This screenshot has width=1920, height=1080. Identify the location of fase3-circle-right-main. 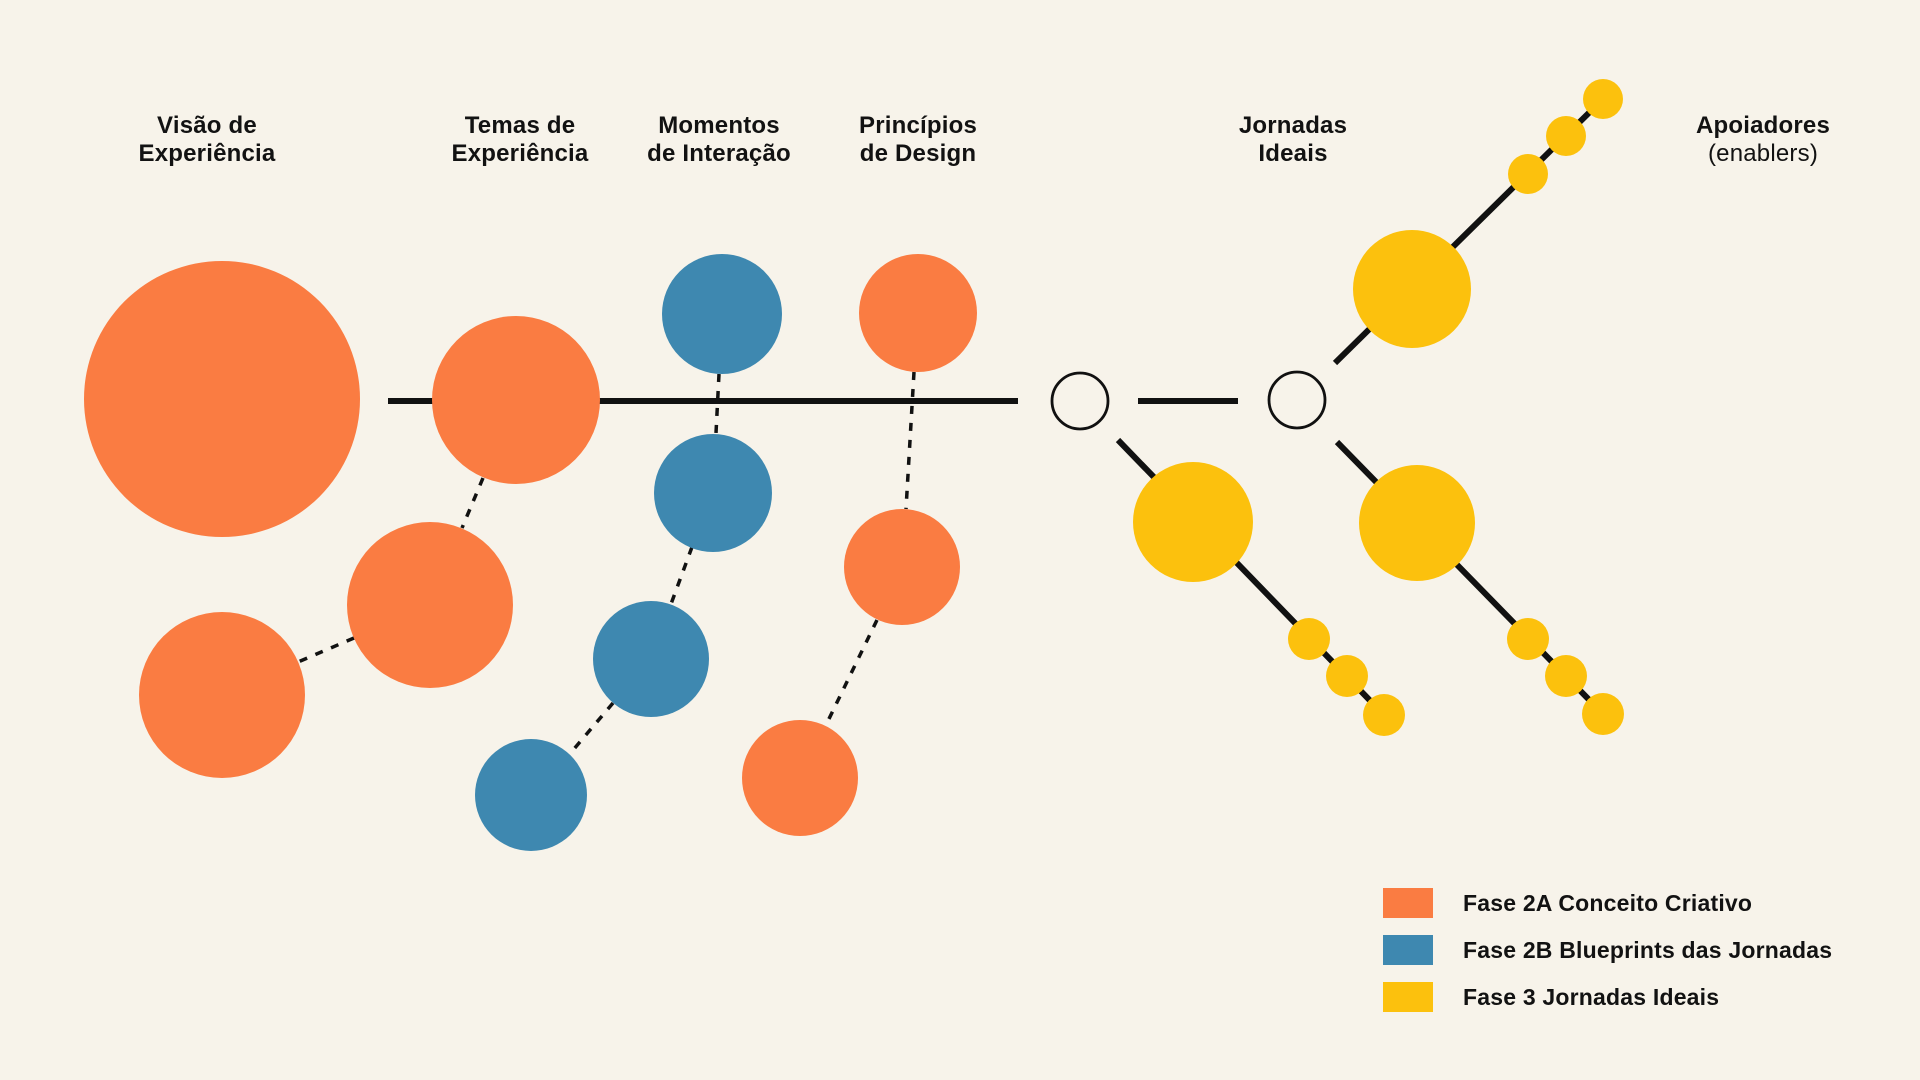
(1417, 523).